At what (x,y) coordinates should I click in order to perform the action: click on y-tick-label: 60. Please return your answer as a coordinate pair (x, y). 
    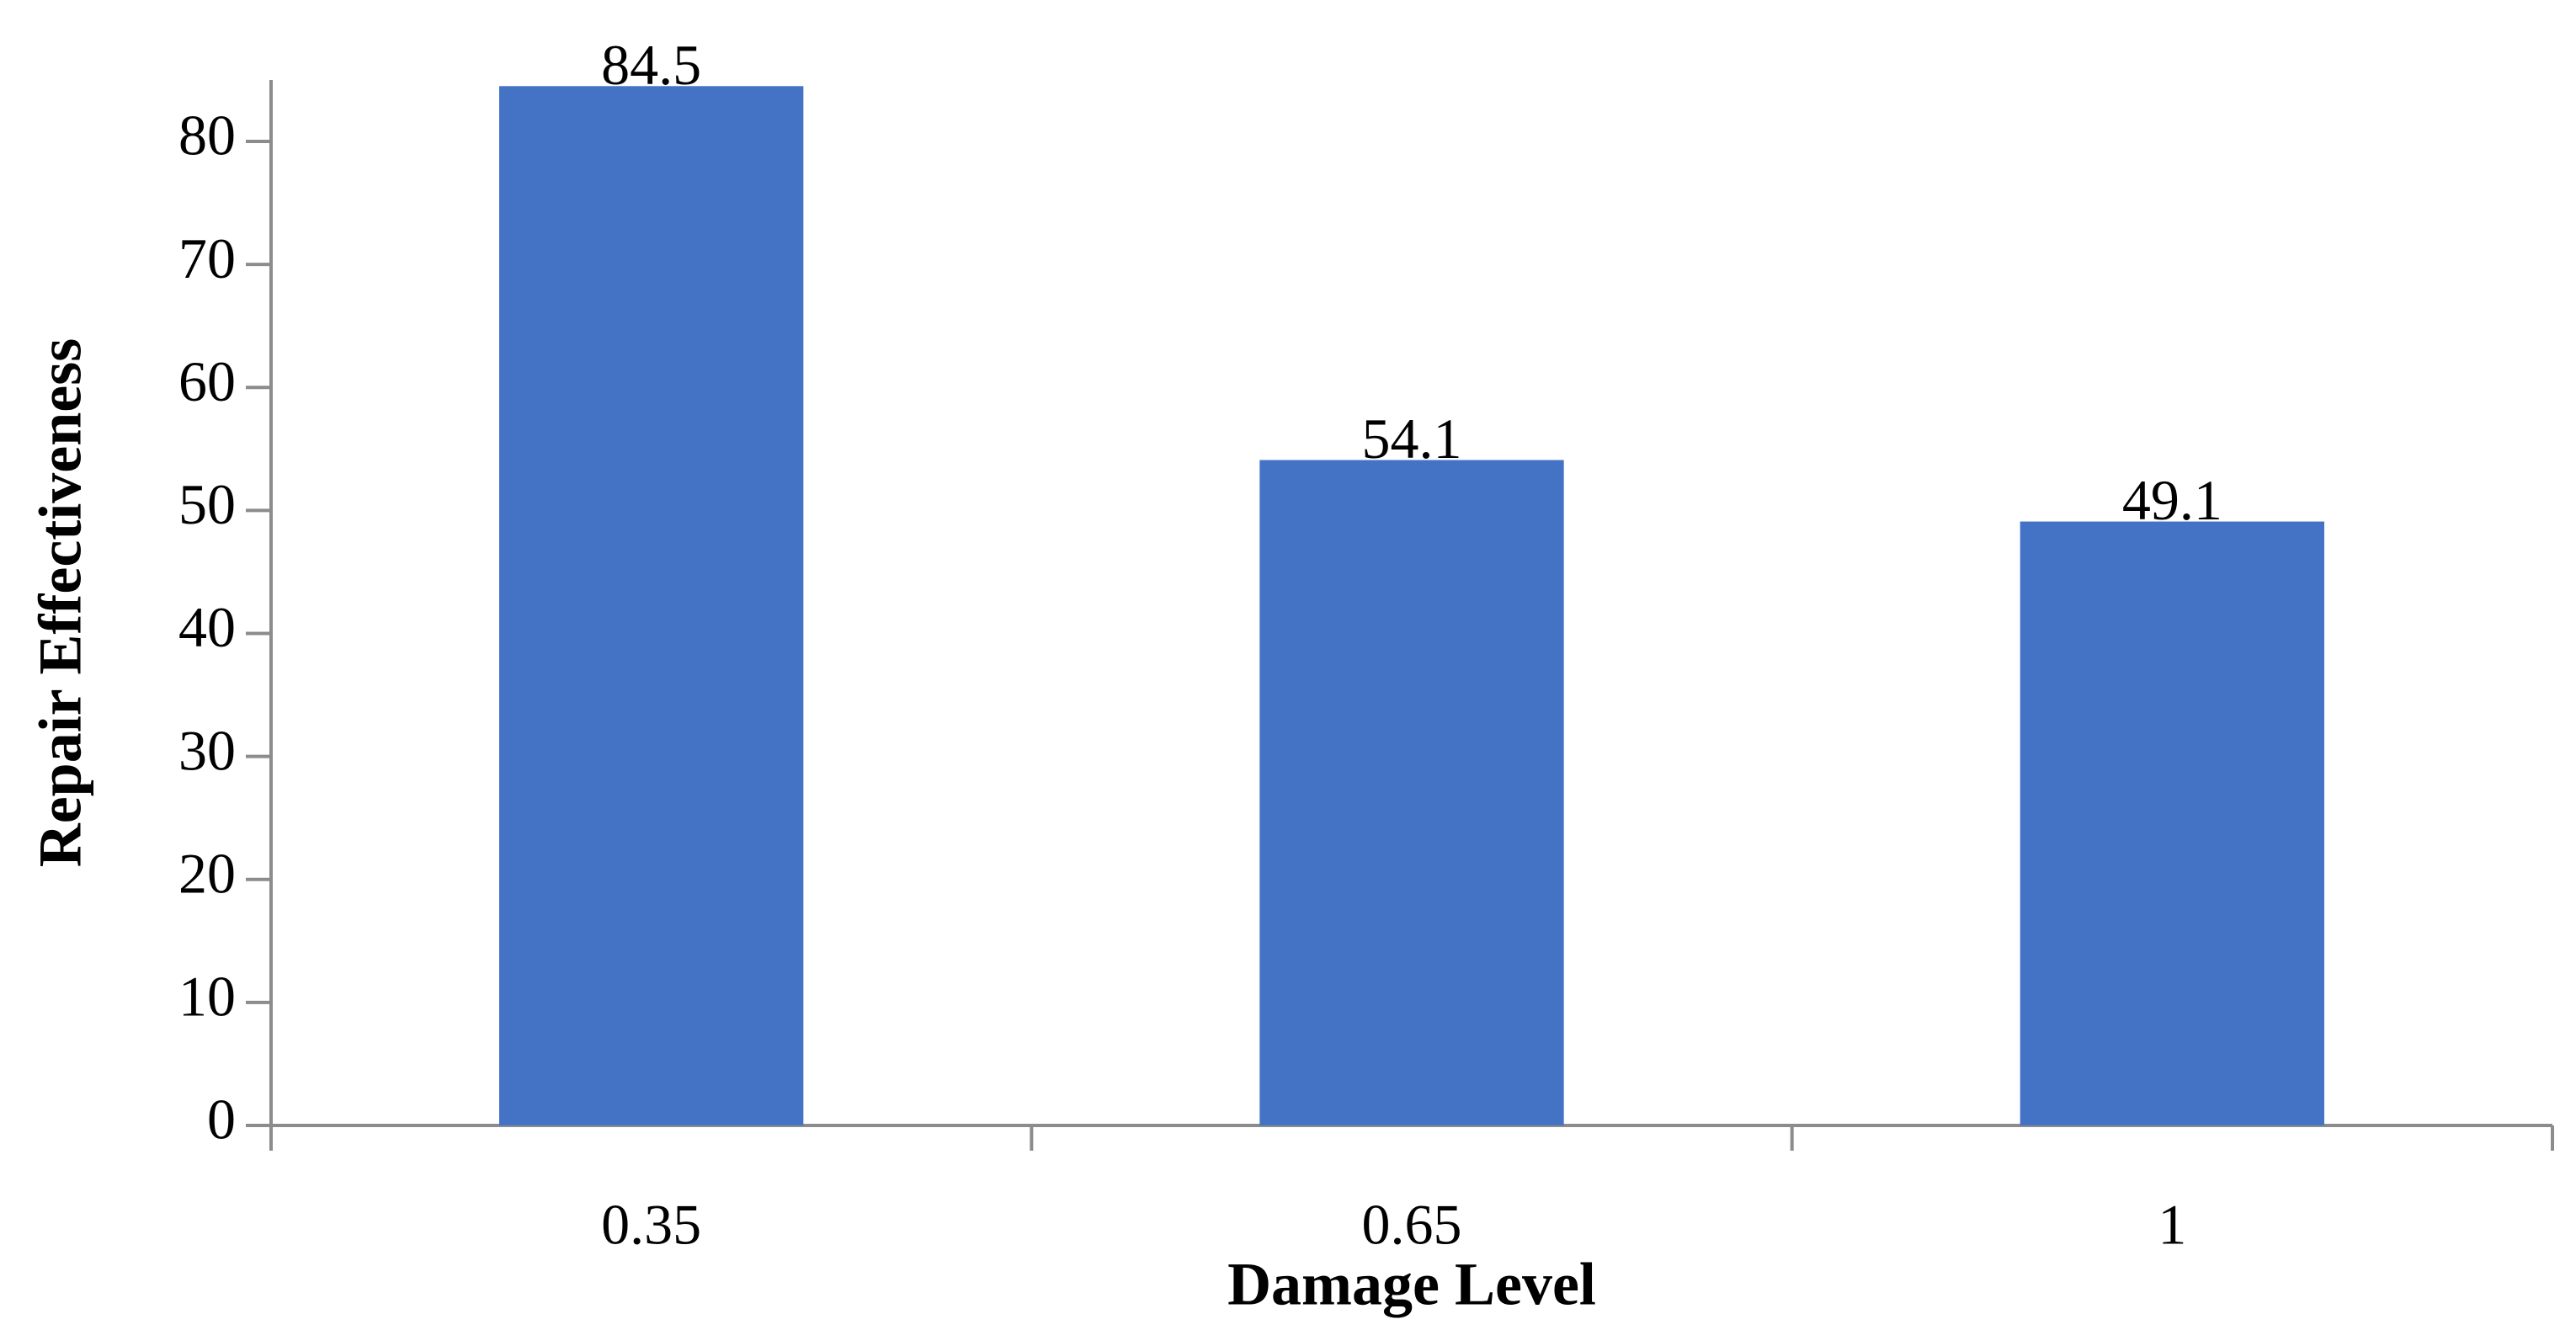
    Looking at the image, I should click on (207, 381).